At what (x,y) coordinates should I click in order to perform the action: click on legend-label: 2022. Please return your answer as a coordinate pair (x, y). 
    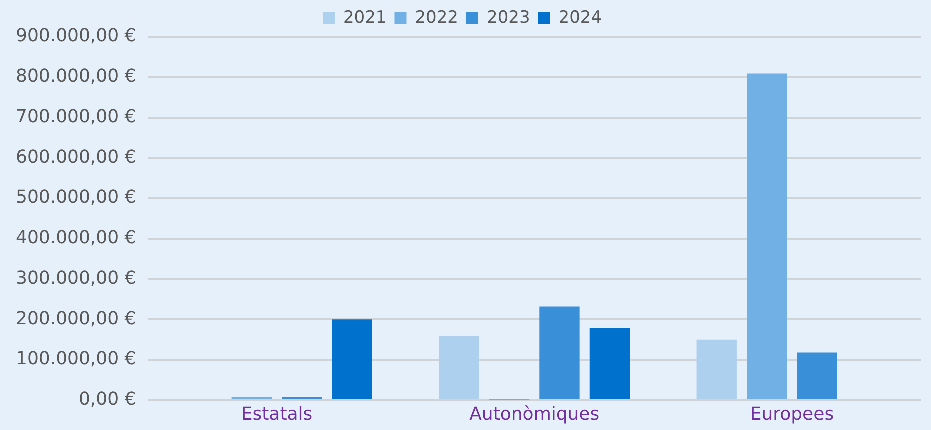
    Looking at the image, I should click on (436, 18).